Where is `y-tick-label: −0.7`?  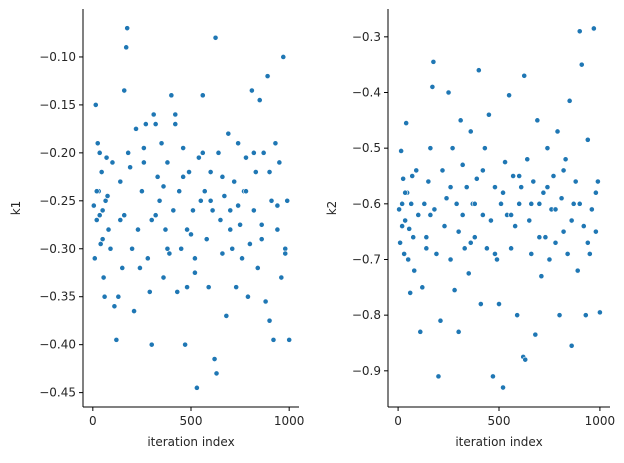
y-tick-label: −0.7 is located at coordinates (366, 259).